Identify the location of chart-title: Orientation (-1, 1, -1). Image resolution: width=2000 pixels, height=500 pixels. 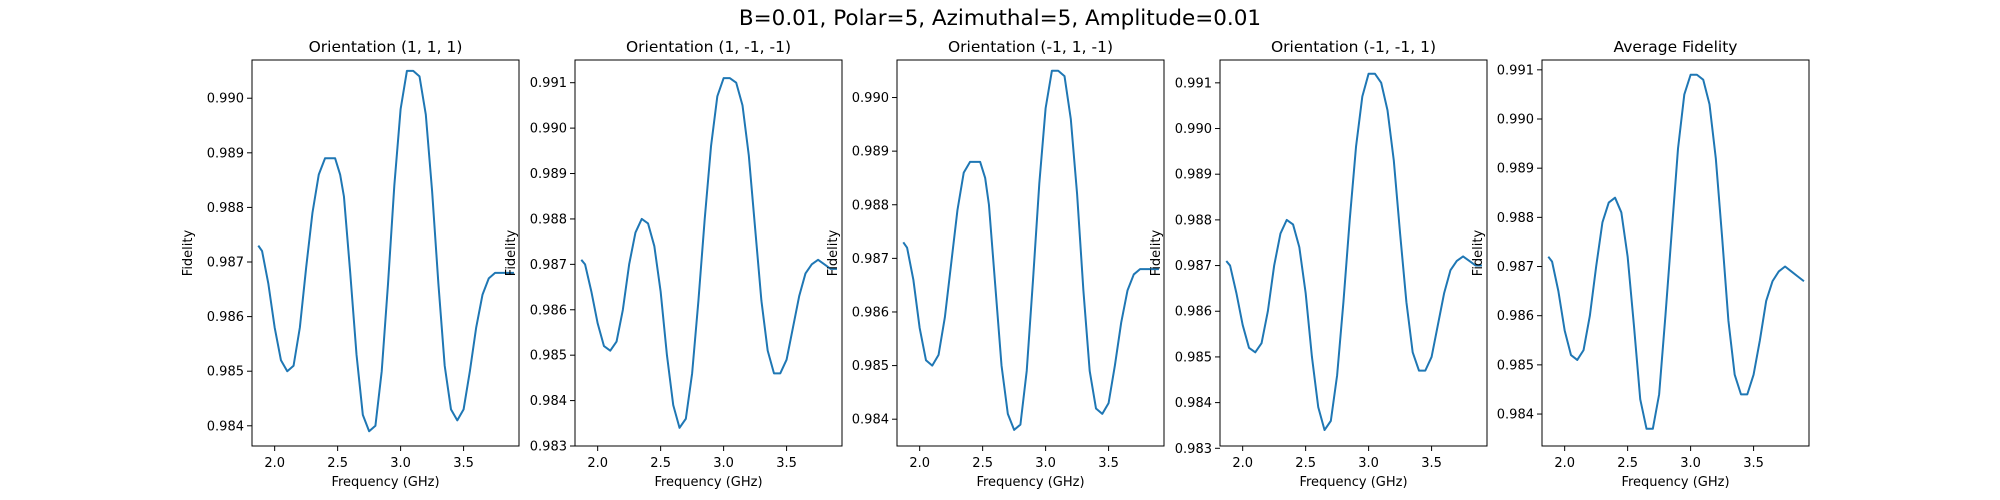
(1030, 47).